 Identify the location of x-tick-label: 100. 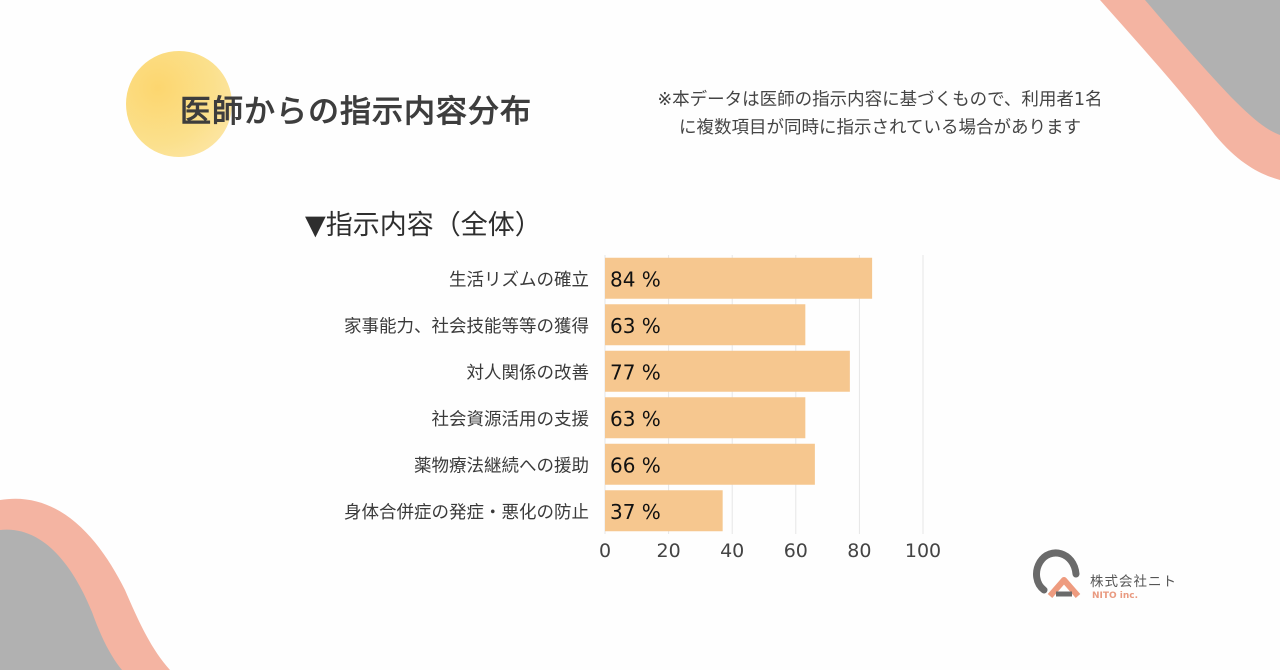
(923, 551).